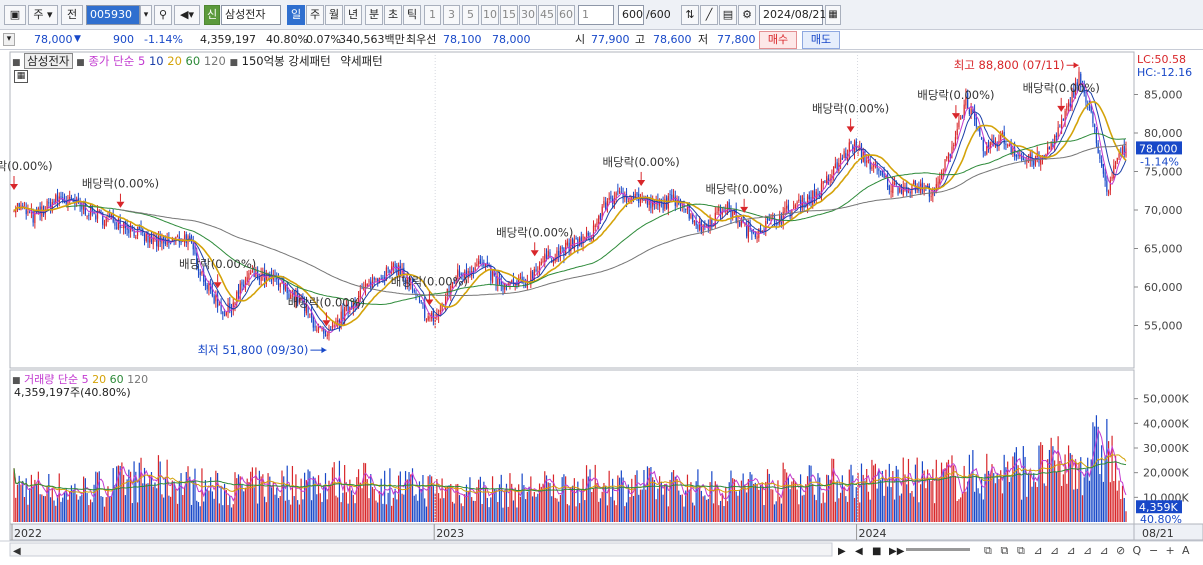 This screenshot has height=565, width=1203. Describe the element at coordinates (214, 61) in the screenshot. I see `legend-ma120: 120` at that location.